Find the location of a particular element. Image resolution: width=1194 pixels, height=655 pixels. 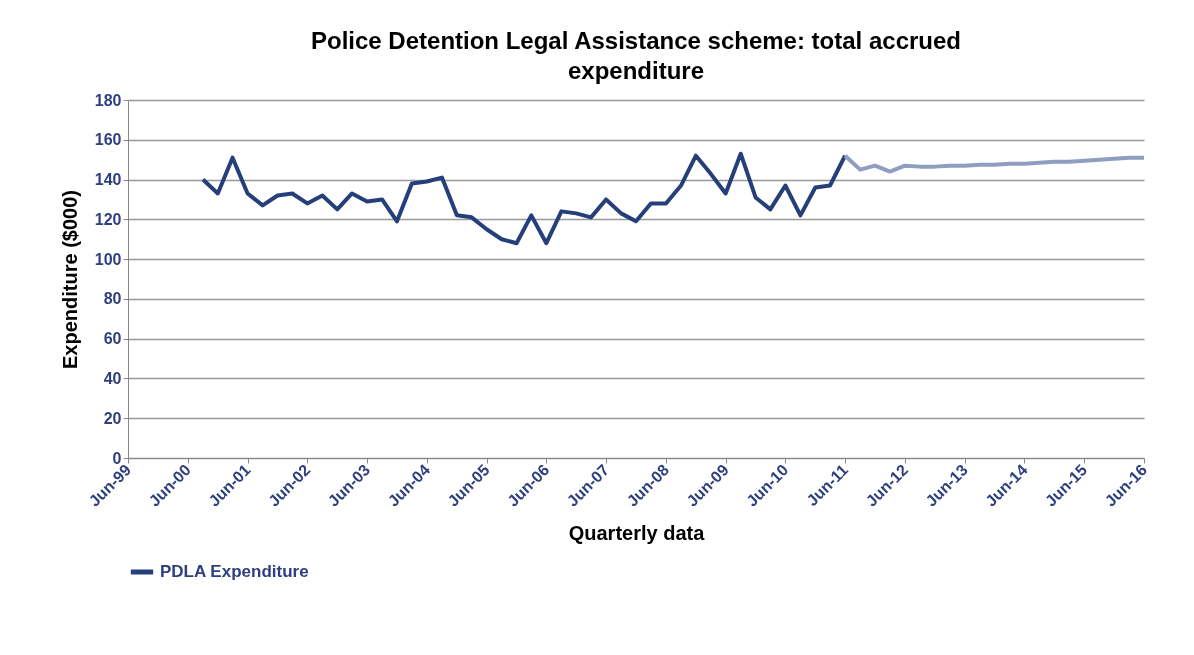

x-axis-title: Quarterly data is located at coordinates (637, 532).